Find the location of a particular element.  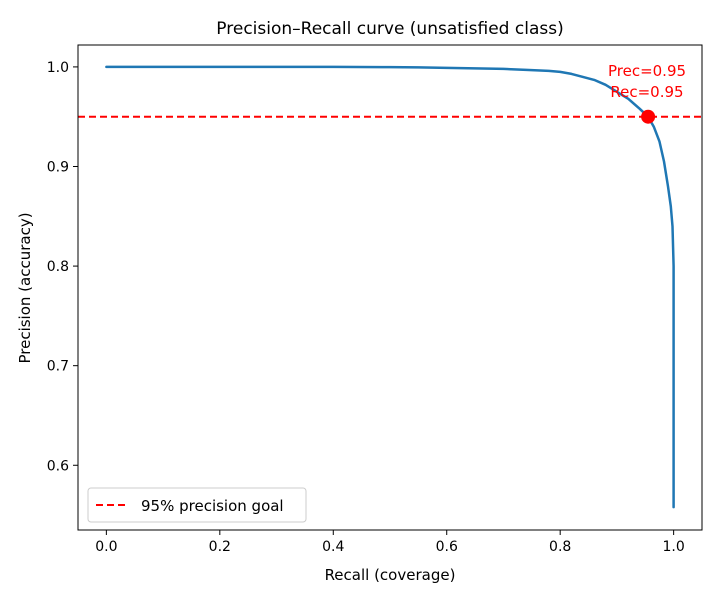

legend-label: 95% precision goal is located at coordinates (212, 506).